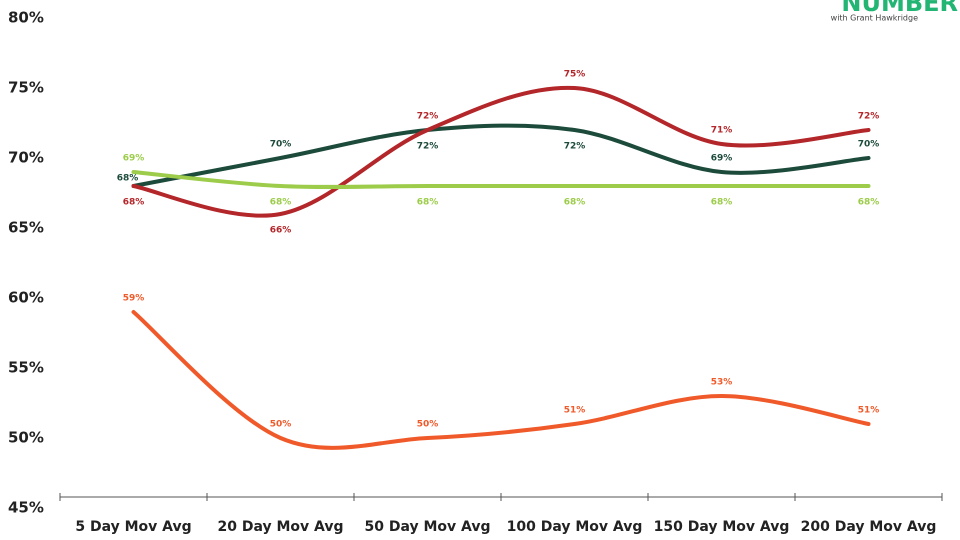  What do you see at coordinates (722, 131) in the screenshot?
I see `value-label: 71%` at bounding box center [722, 131].